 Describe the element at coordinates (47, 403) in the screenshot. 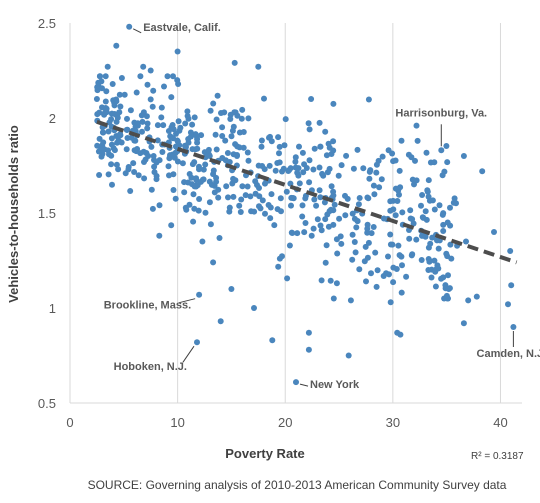

I see `y-tick-label: 0.5` at that location.